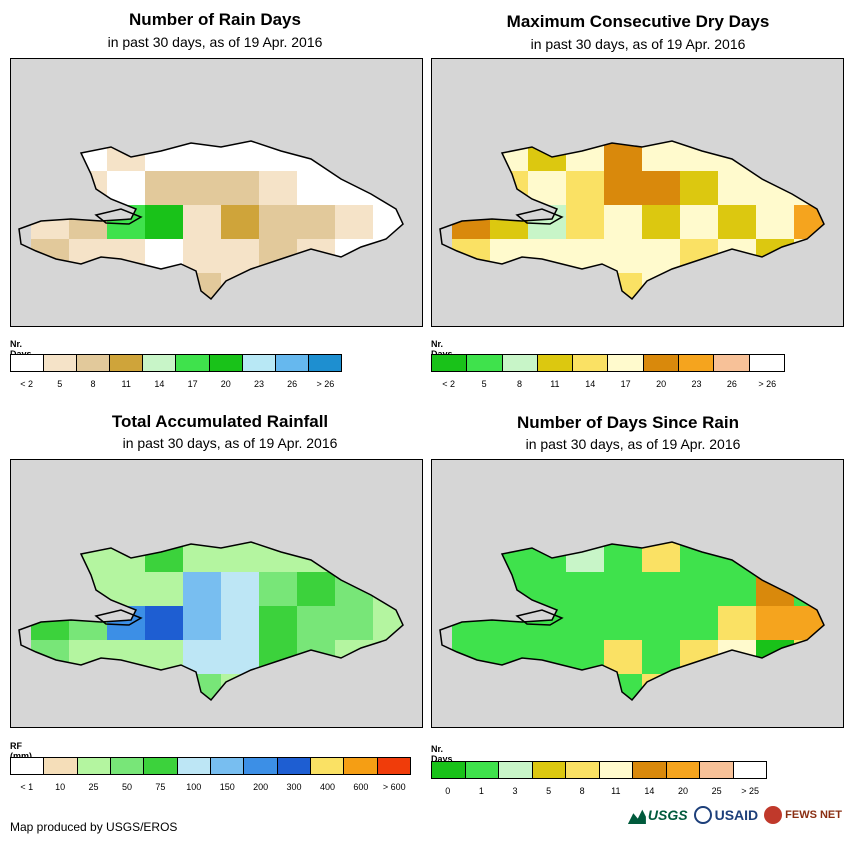 This screenshot has width=854, height=845. I want to click on fews-net-icon, so click(773, 815).